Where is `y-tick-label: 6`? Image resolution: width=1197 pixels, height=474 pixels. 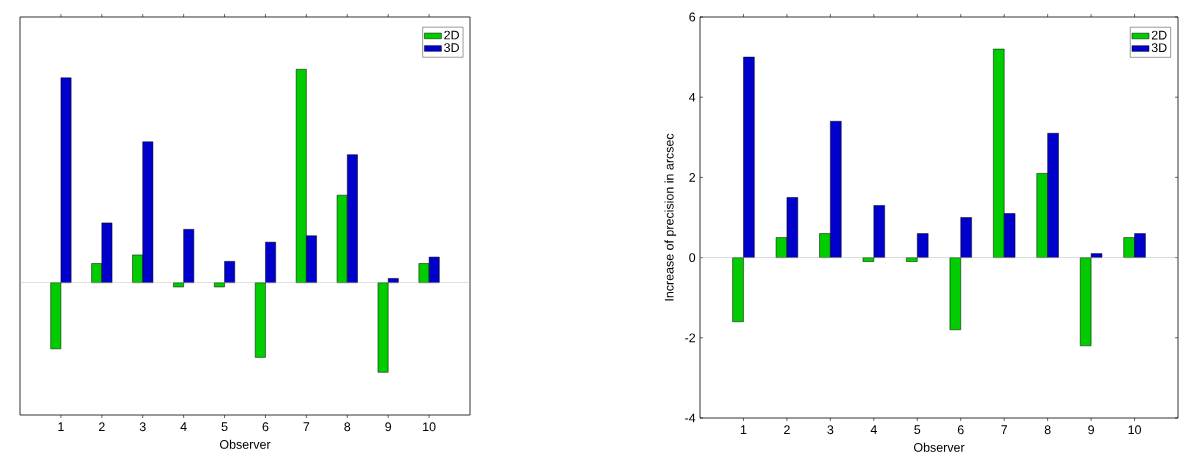 y-tick-label: 6 is located at coordinates (692, 17).